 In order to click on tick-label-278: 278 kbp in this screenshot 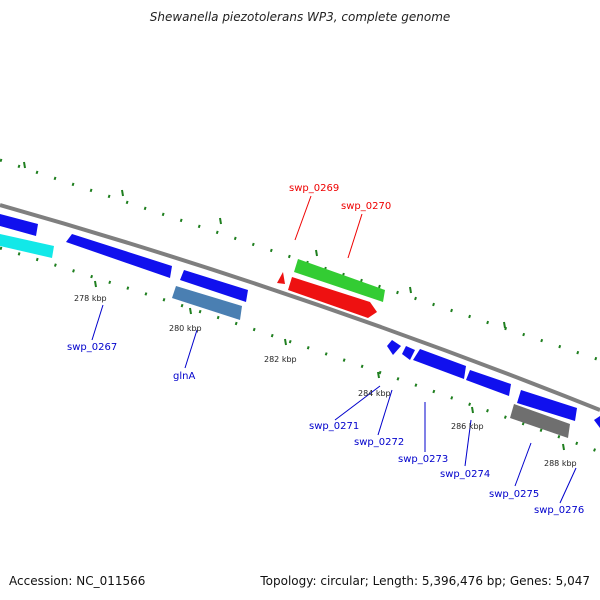, I will do `click(90, 298)`.